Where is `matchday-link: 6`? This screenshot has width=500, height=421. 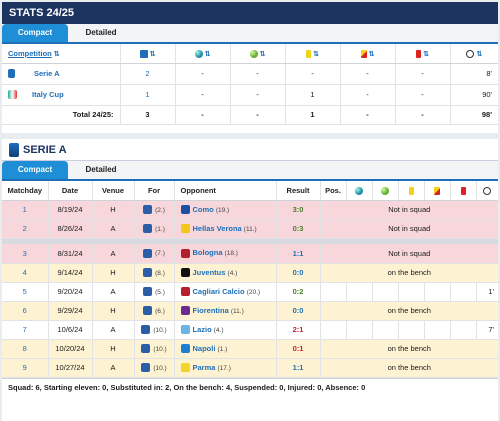 matchday-link: 6 is located at coordinates (25, 311).